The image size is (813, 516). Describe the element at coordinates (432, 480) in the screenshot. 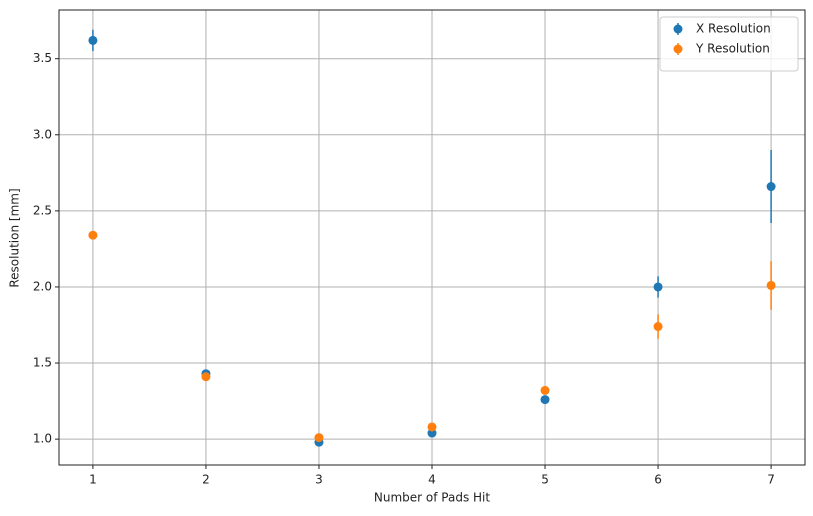

I see `x-tick-label: 4` at that location.